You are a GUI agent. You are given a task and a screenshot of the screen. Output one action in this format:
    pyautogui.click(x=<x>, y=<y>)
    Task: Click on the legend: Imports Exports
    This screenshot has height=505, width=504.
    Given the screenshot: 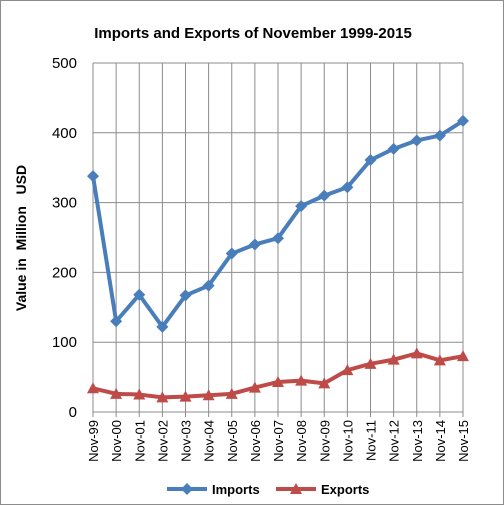 What is the action you would take?
    pyautogui.click(x=268, y=489)
    